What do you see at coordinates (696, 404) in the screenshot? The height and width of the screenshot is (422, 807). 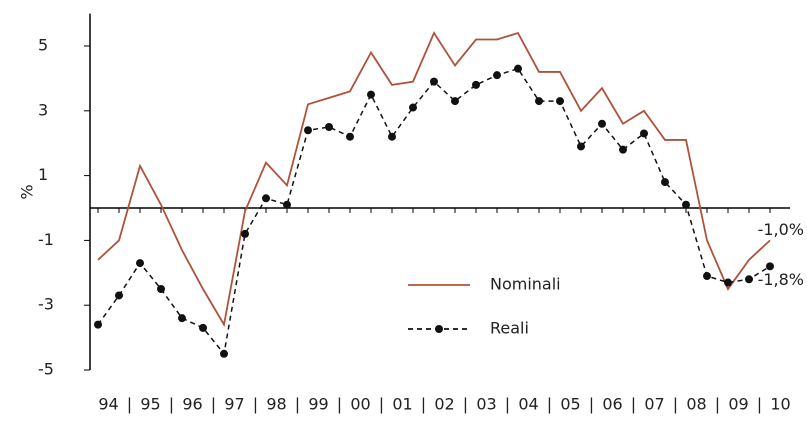 I see `x-tick-label: 08` at bounding box center [696, 404].